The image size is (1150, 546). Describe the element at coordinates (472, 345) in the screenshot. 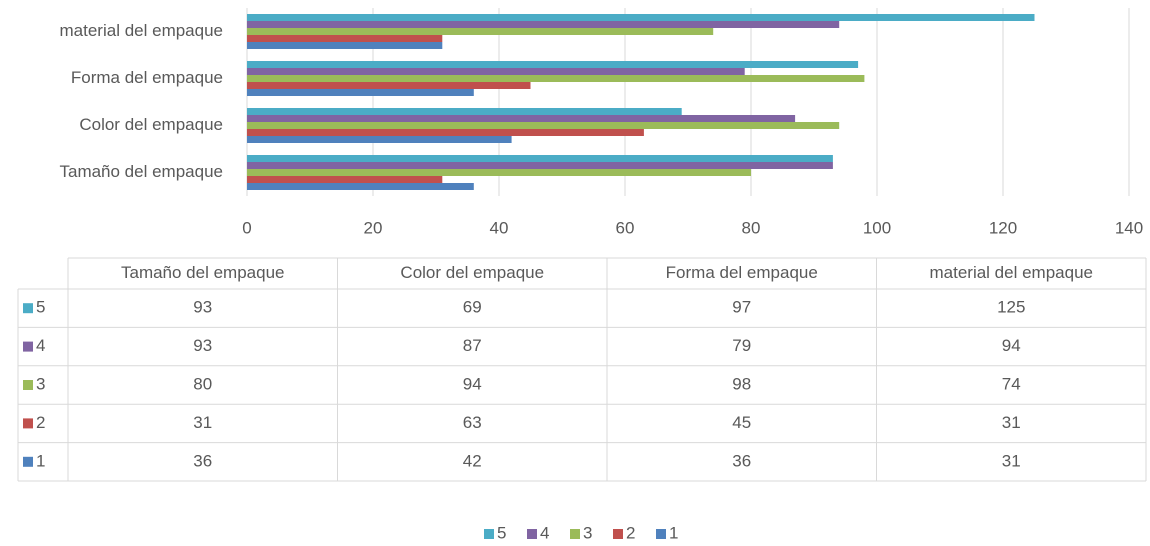

I see `table-cell: 87` at that location.